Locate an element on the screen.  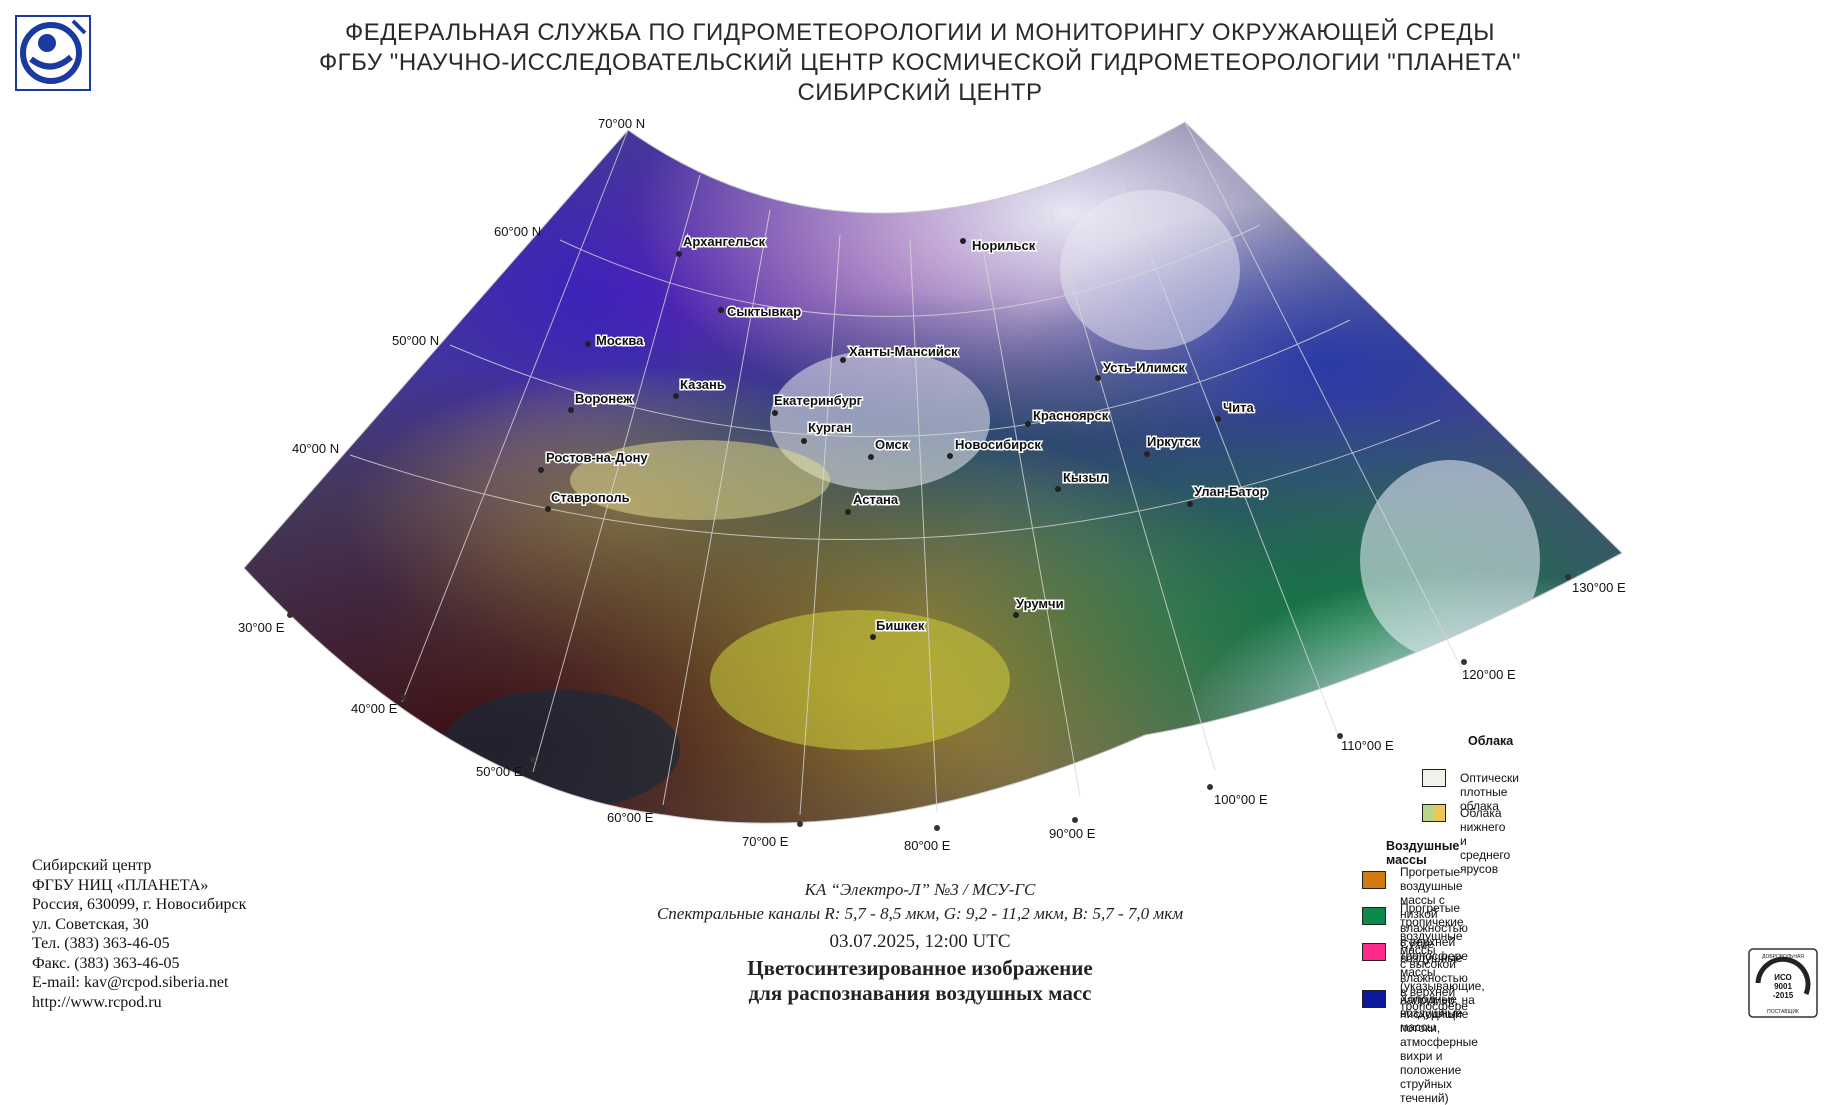
legend-swatch-dense-clouds is located at coordinates (1434, 778).